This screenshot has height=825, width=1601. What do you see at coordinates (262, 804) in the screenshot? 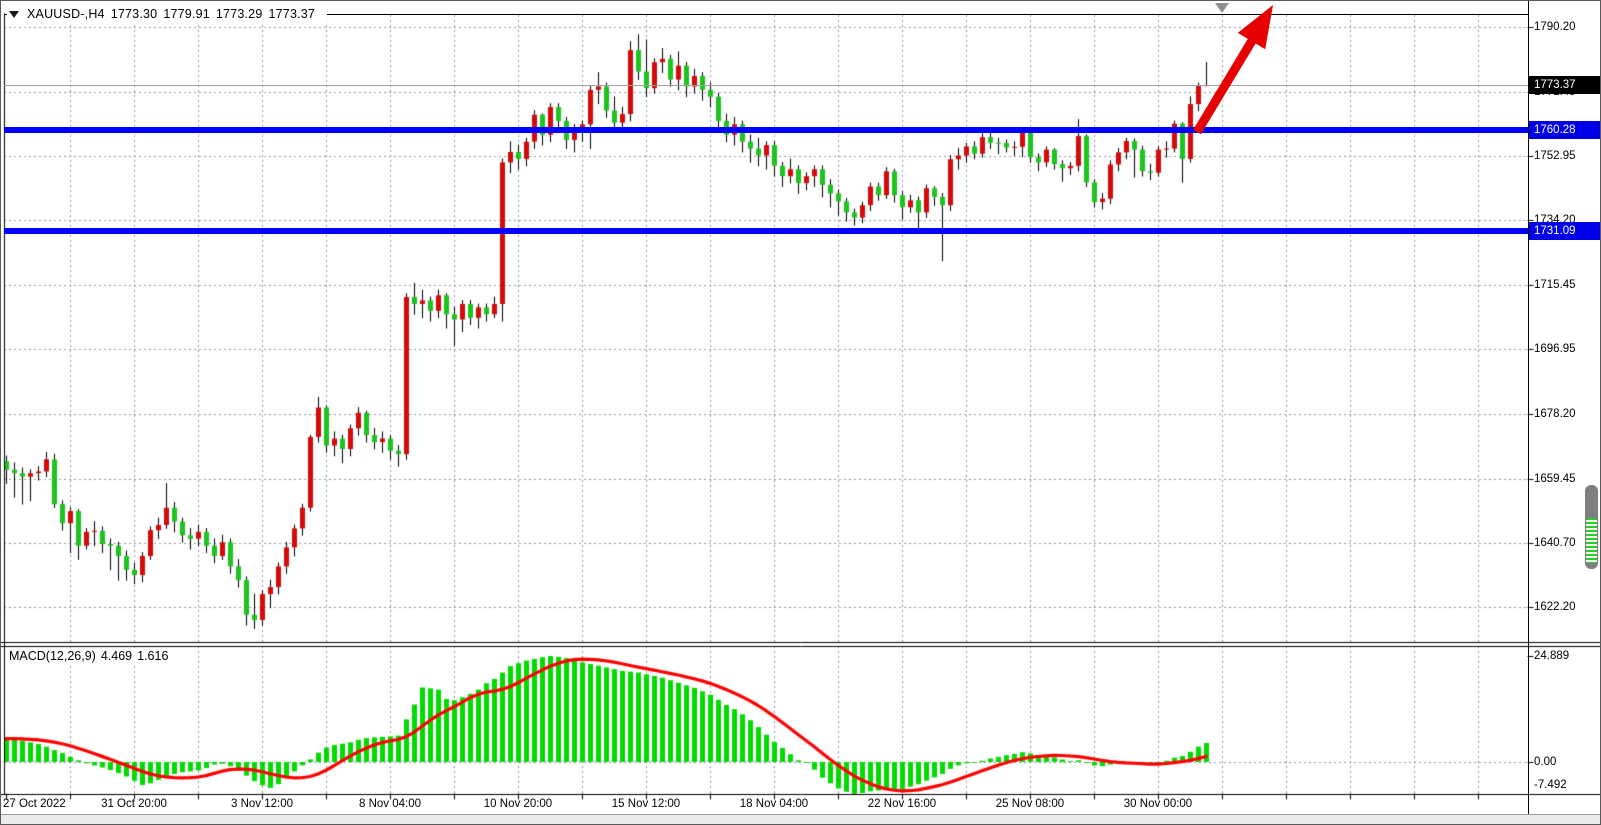
I see `time-axis-label: 3 Nov 12:00` at bounding box center [262, 804].